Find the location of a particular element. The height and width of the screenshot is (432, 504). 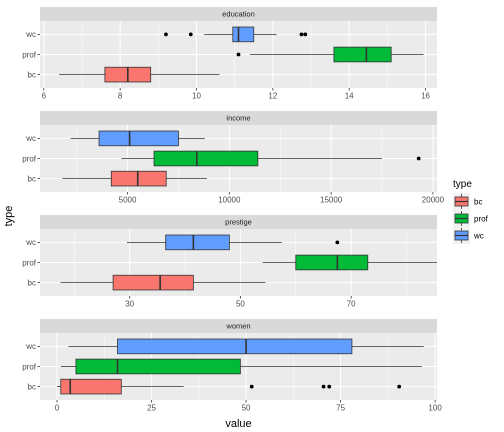

x-tick-label: 25 is located at coordinates (151, 408).